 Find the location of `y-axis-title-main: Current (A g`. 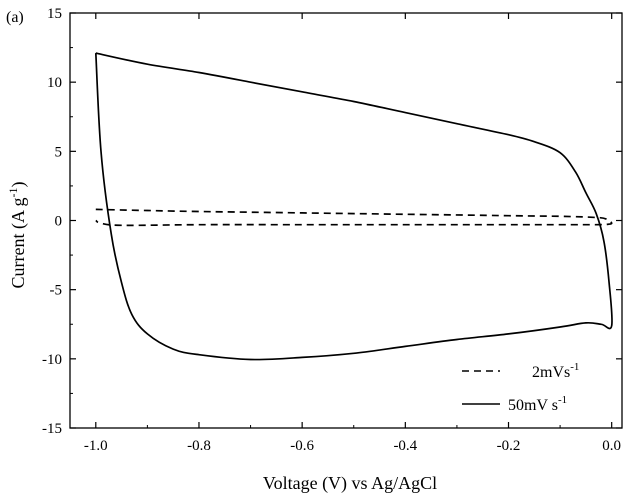

y-axis-title-main: Current (A g is located at coordinates (18, 243).